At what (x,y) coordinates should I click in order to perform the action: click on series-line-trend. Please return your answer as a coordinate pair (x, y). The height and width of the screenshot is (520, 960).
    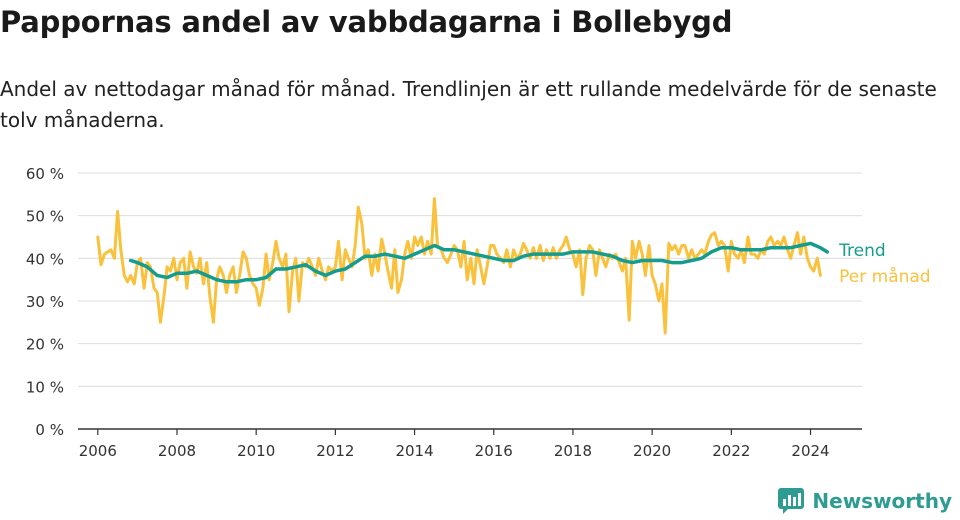
    Looking at the image, I should click on (478, 262).